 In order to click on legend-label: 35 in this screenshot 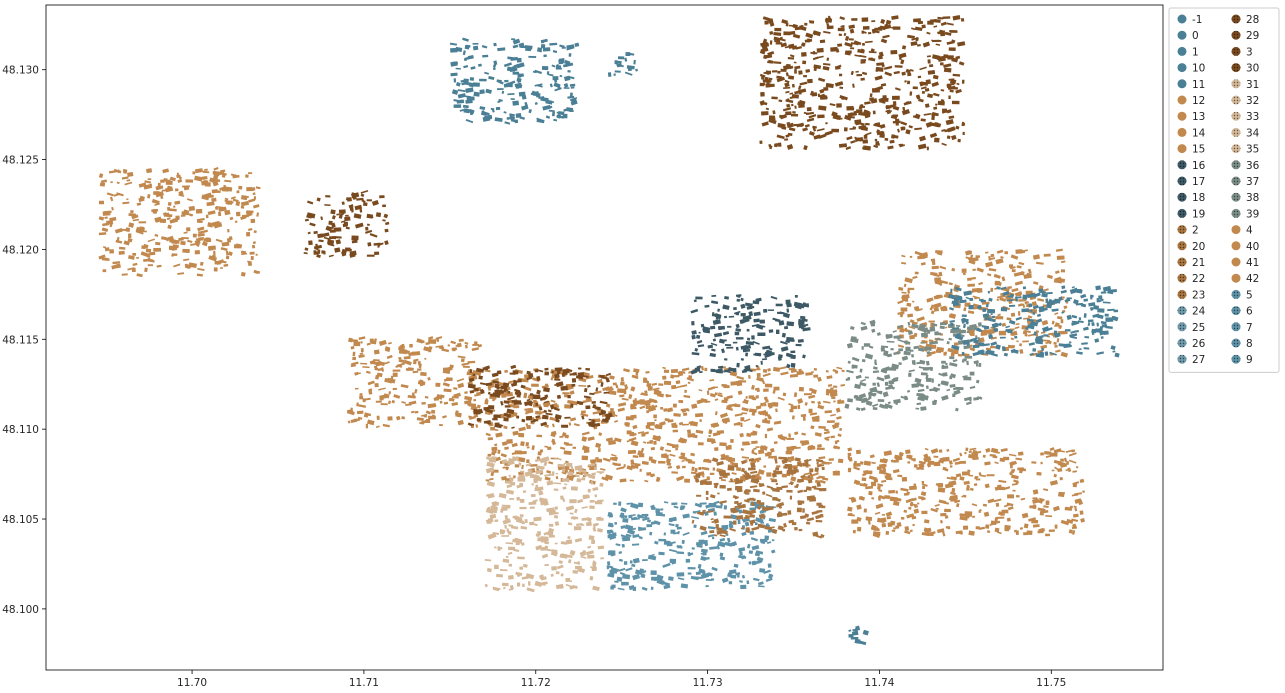, I will do `click(1252, 150)`.